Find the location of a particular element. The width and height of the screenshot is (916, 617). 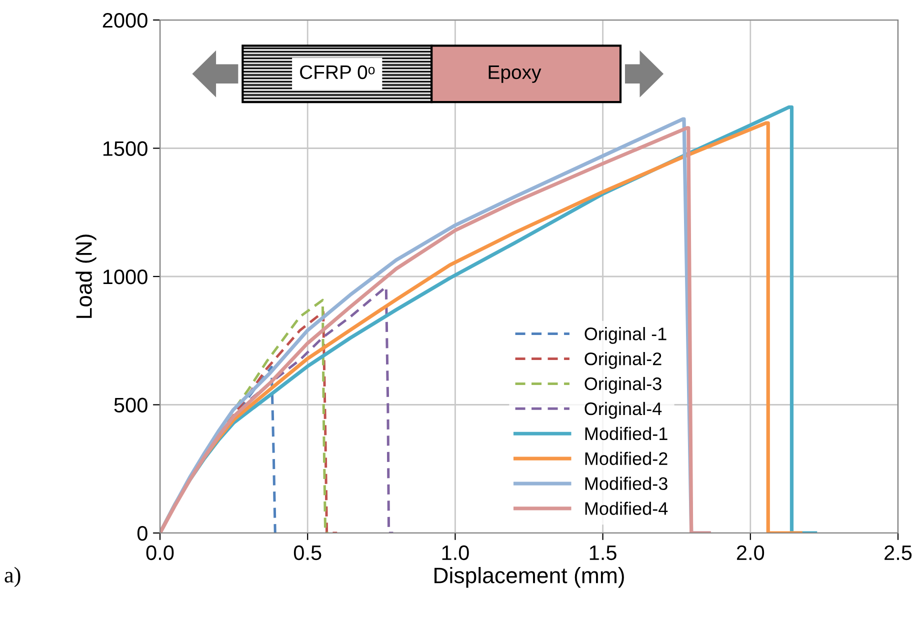

legend-label: Modified-4 is located at coordinates (626, 508).